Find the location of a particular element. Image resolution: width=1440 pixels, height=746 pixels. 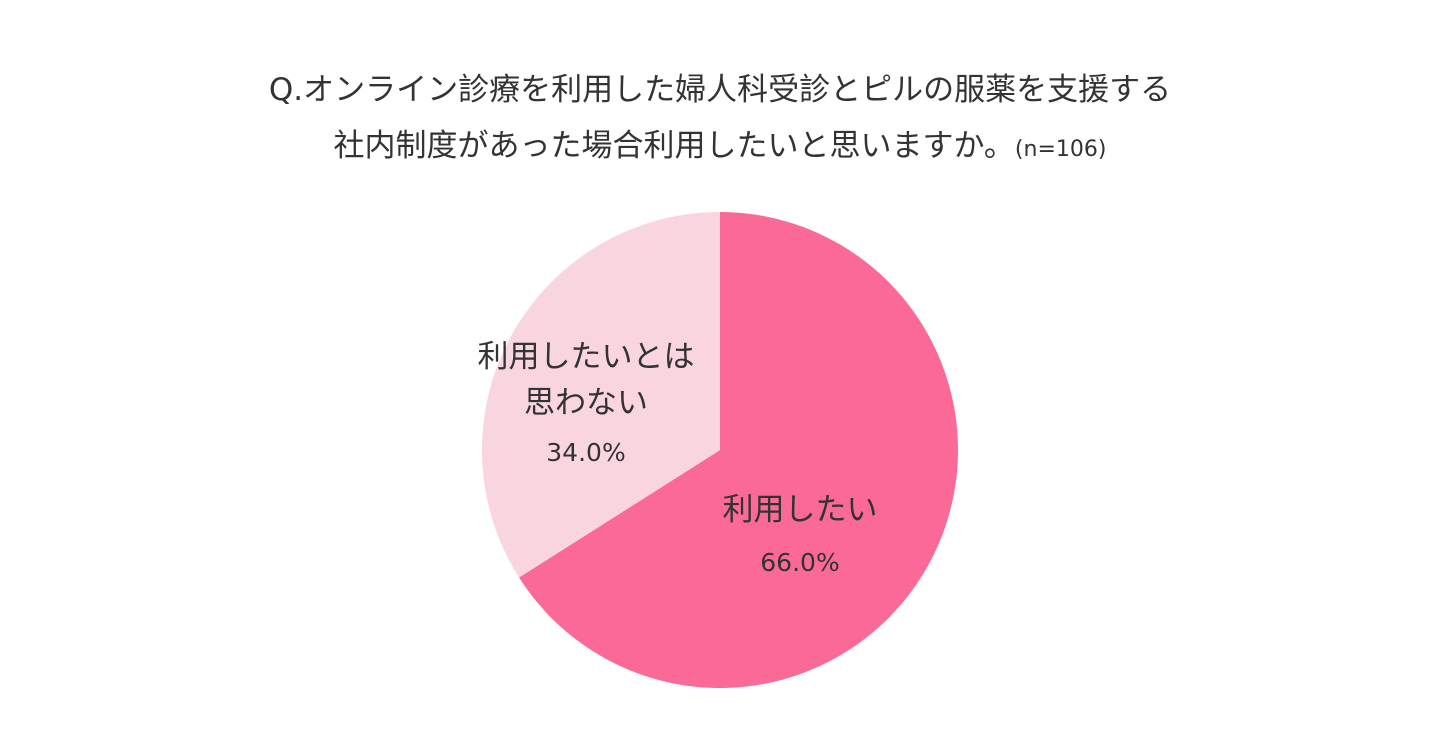

slice-label-2-line-1: 利用したいとは is located at coordinates (586, 357).